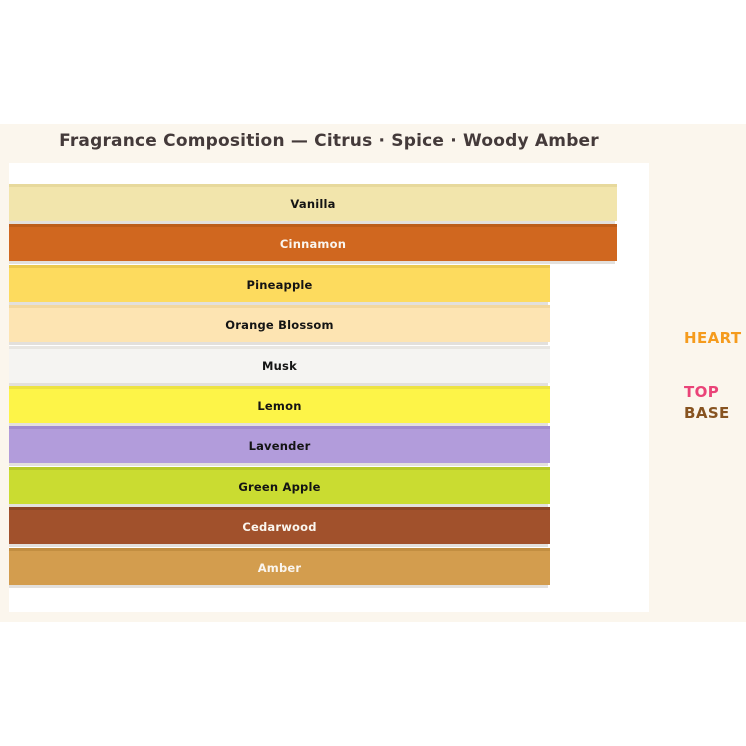  I want to click on note-bar: Lavender, so click(279, 445).